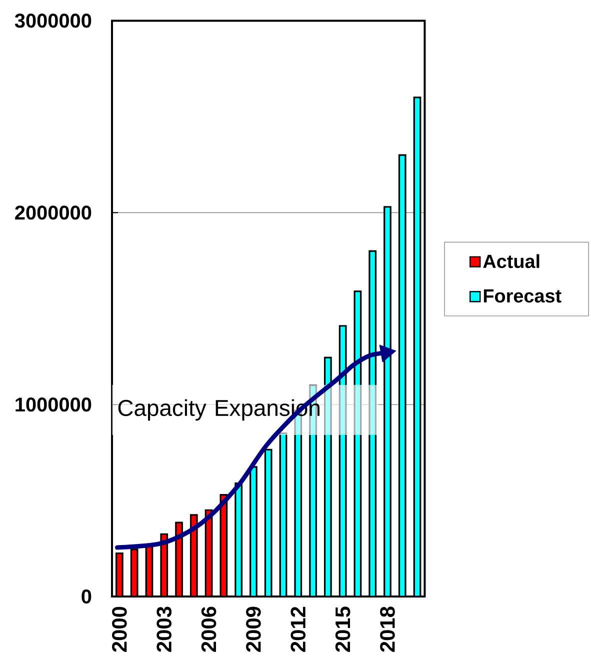 This screenshot has width=591, height=657. What do you see at coordinates (87, 596) in the screenshot?
I see `y-tick-label: 0` at bounding box center [87, 596].